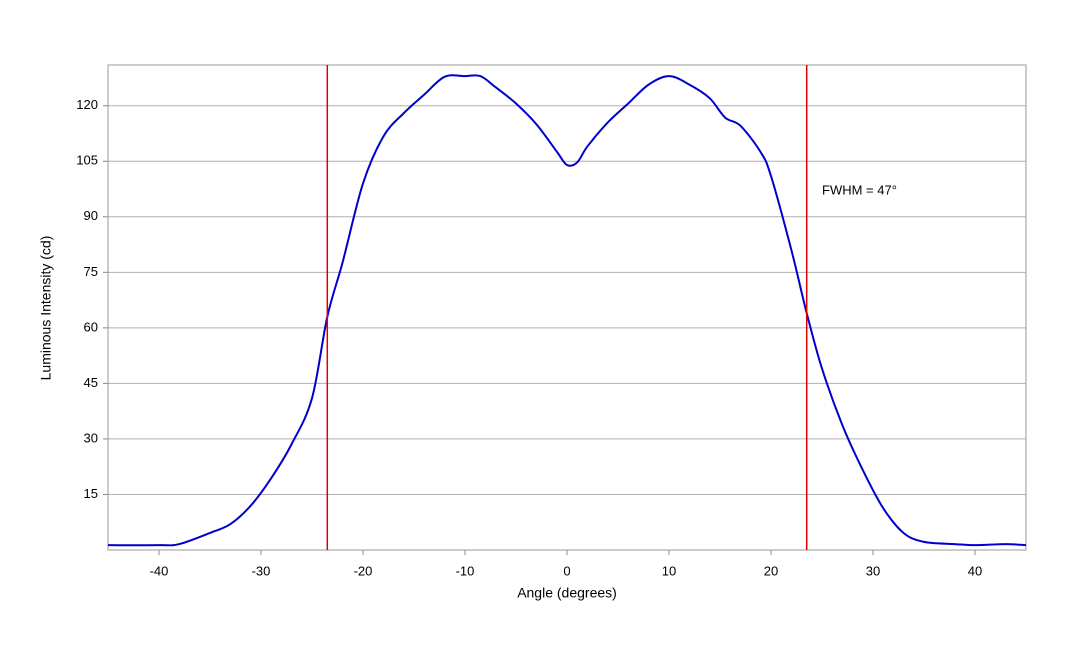 The width and height of the screenshot is (1080, 648). Describe the element at coordinates (567, 593) in the screenshot. I see `x-axis-label: Angle (degrees)` at that location.